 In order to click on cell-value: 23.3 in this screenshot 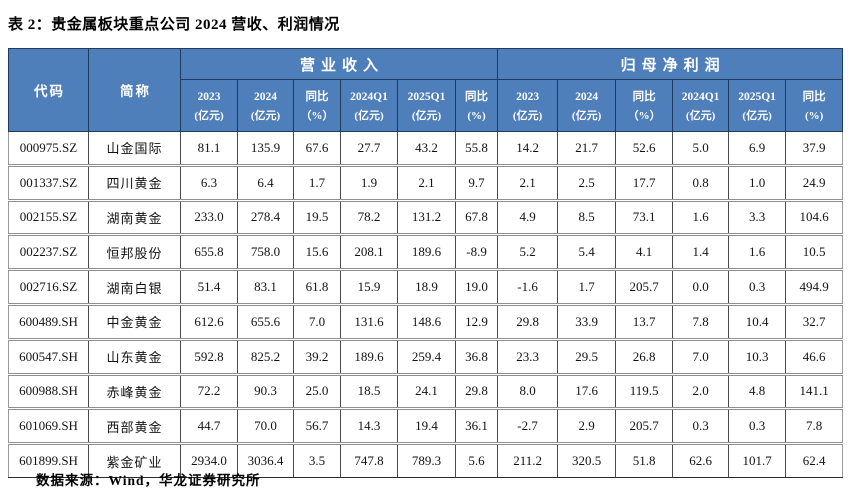, I will do `click(528, 357)`.